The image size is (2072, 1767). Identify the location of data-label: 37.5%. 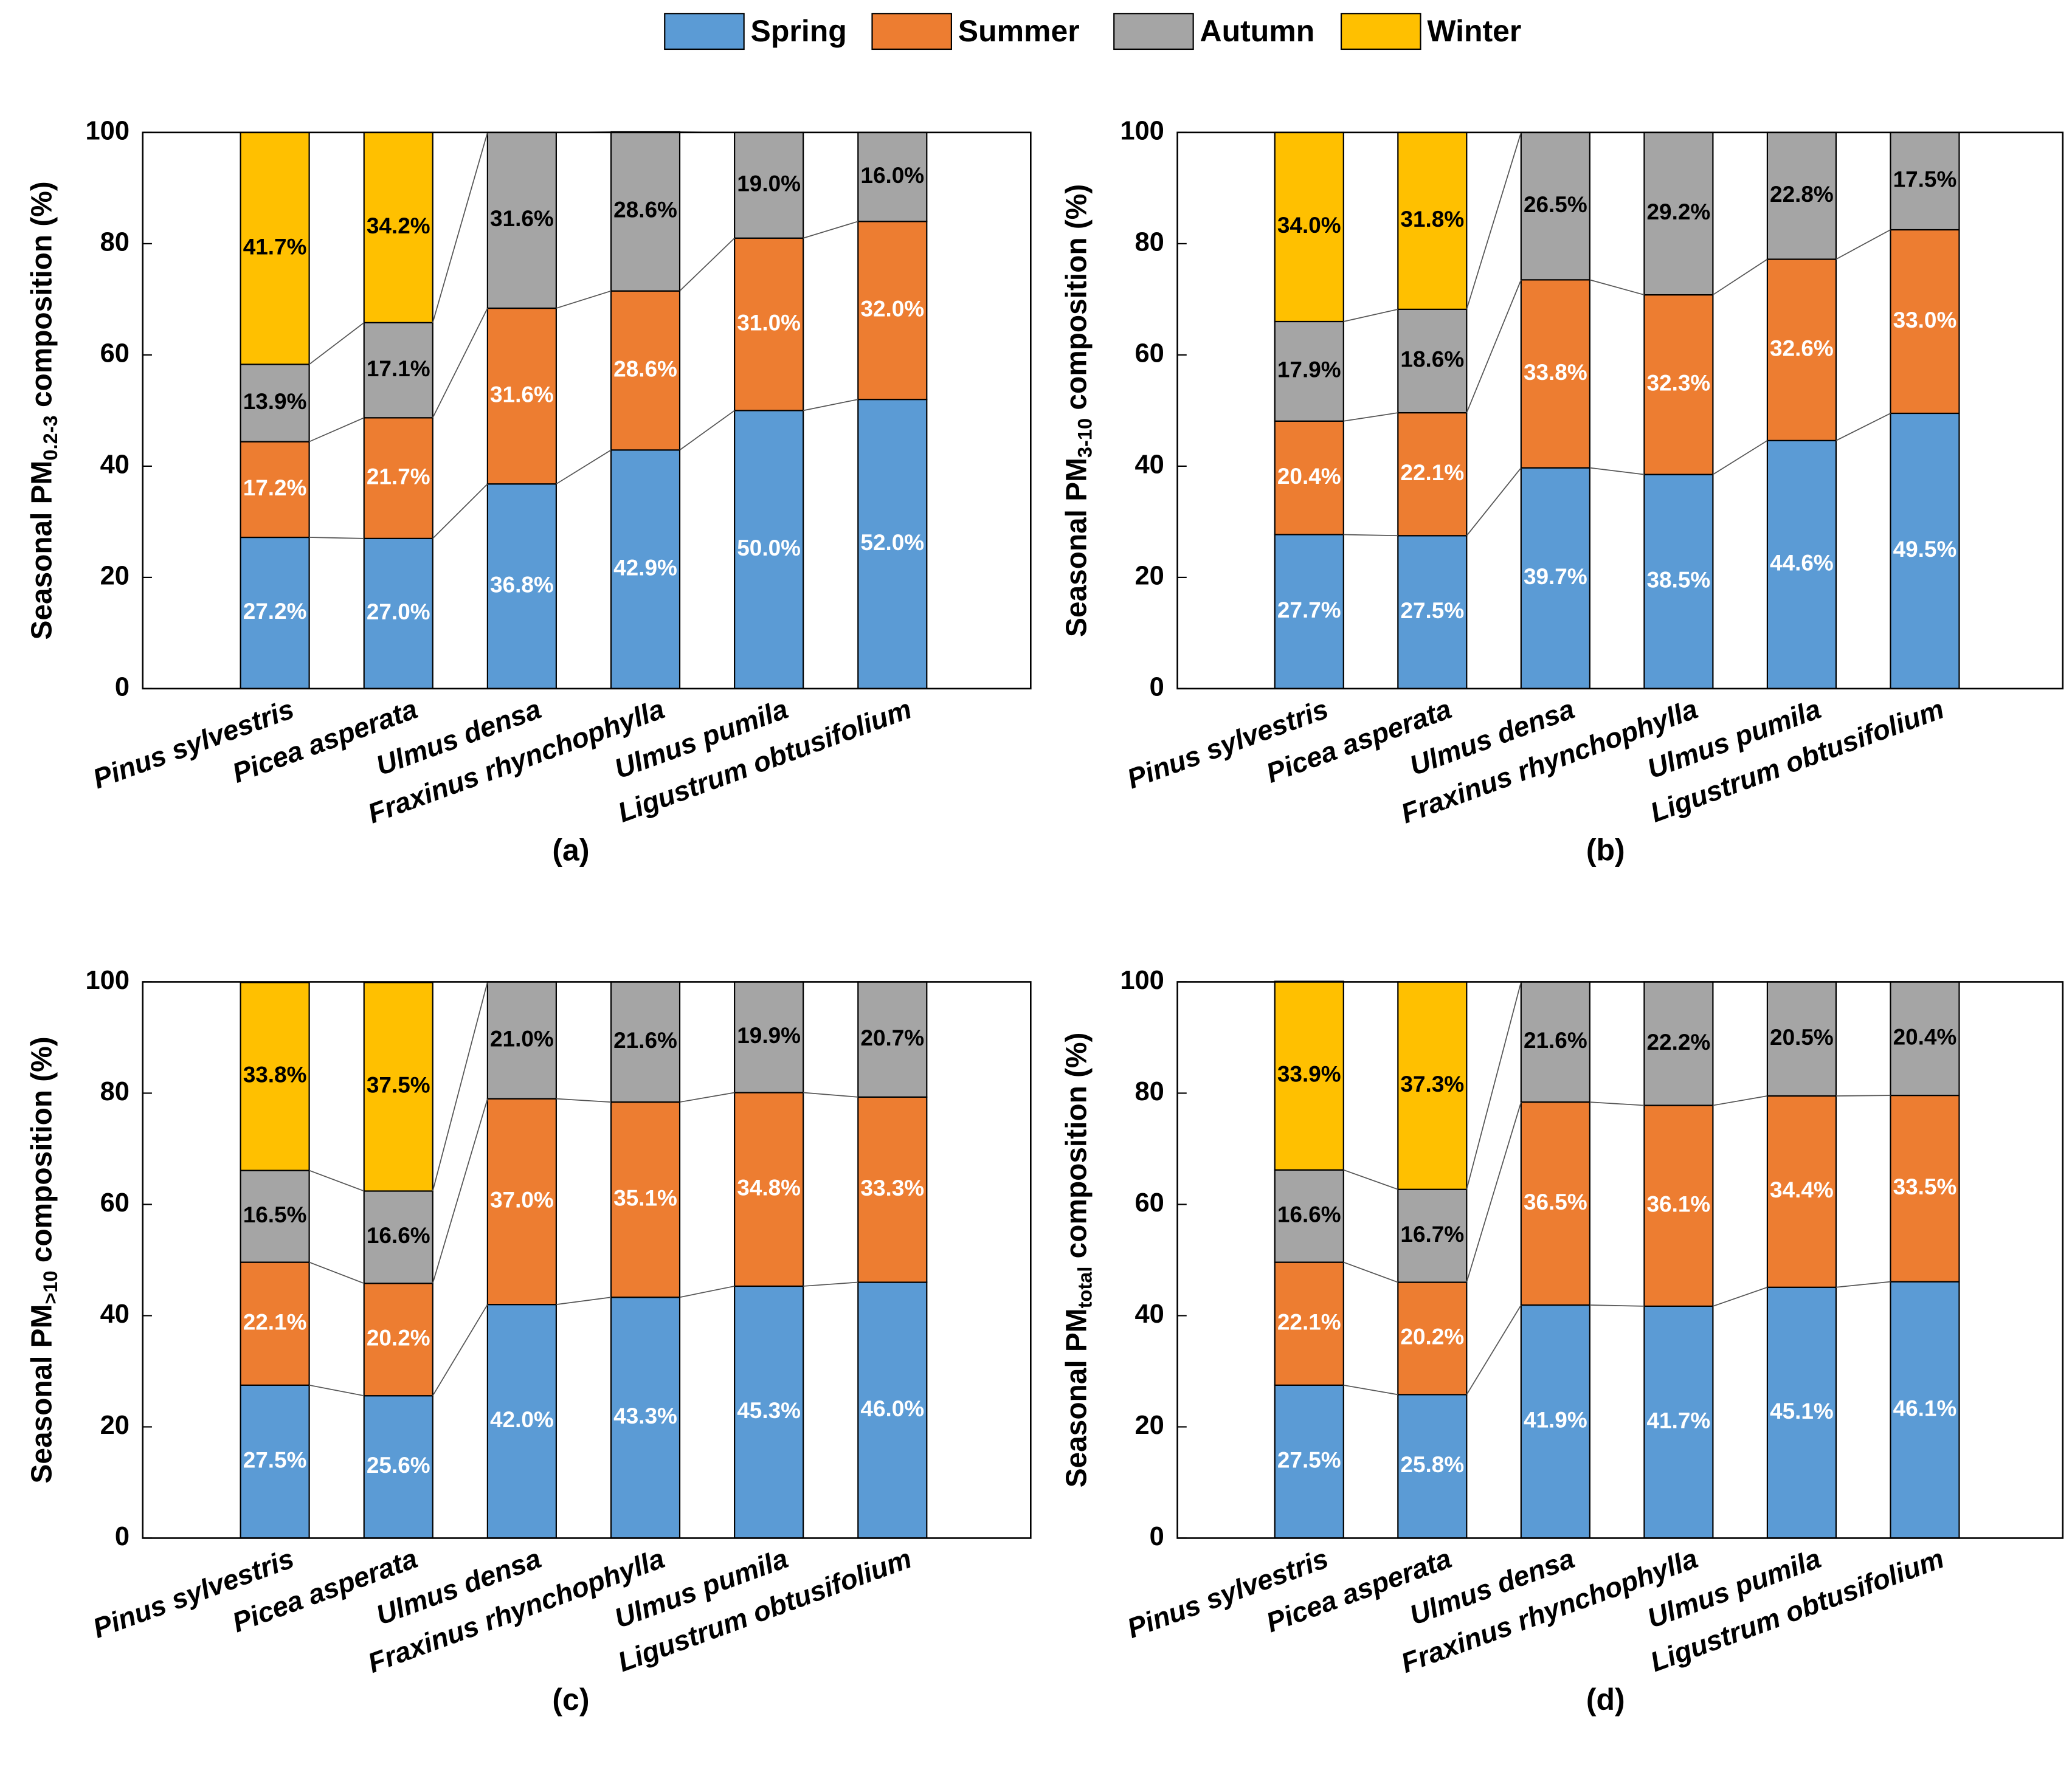
(398, 1085).